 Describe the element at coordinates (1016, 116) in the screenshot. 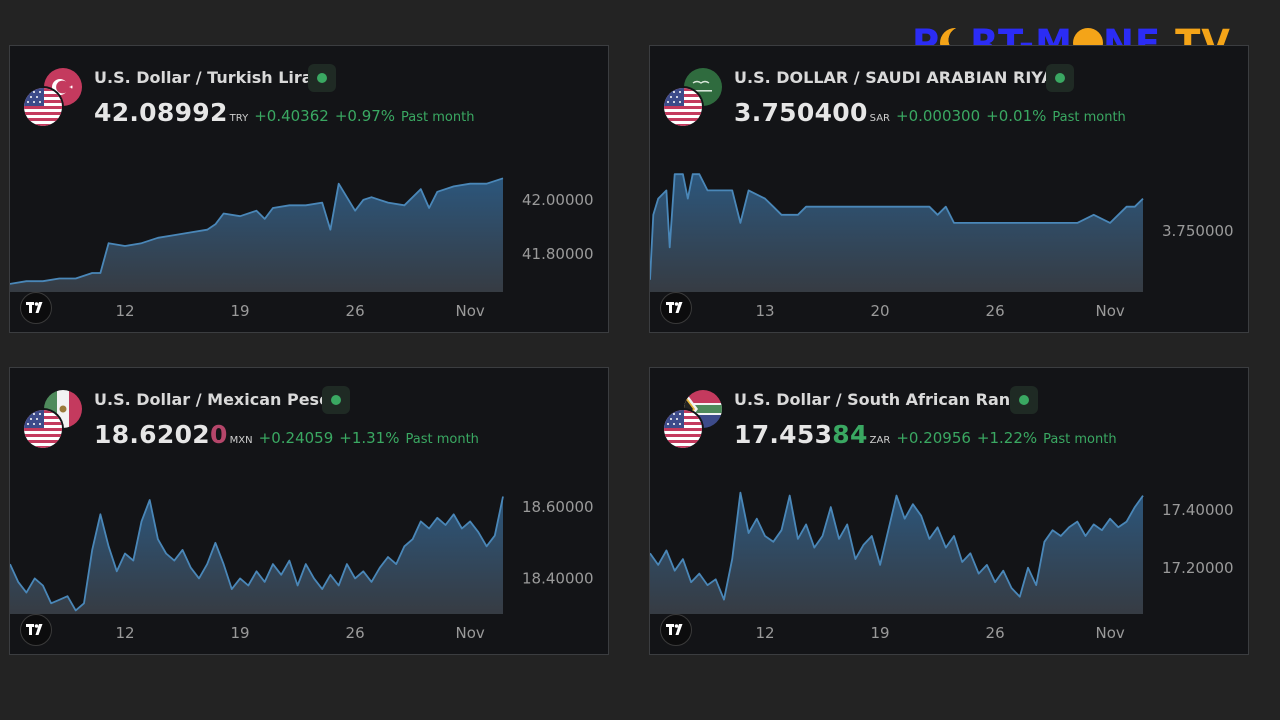

I see `price-change-percent: +0.01%` at that location.